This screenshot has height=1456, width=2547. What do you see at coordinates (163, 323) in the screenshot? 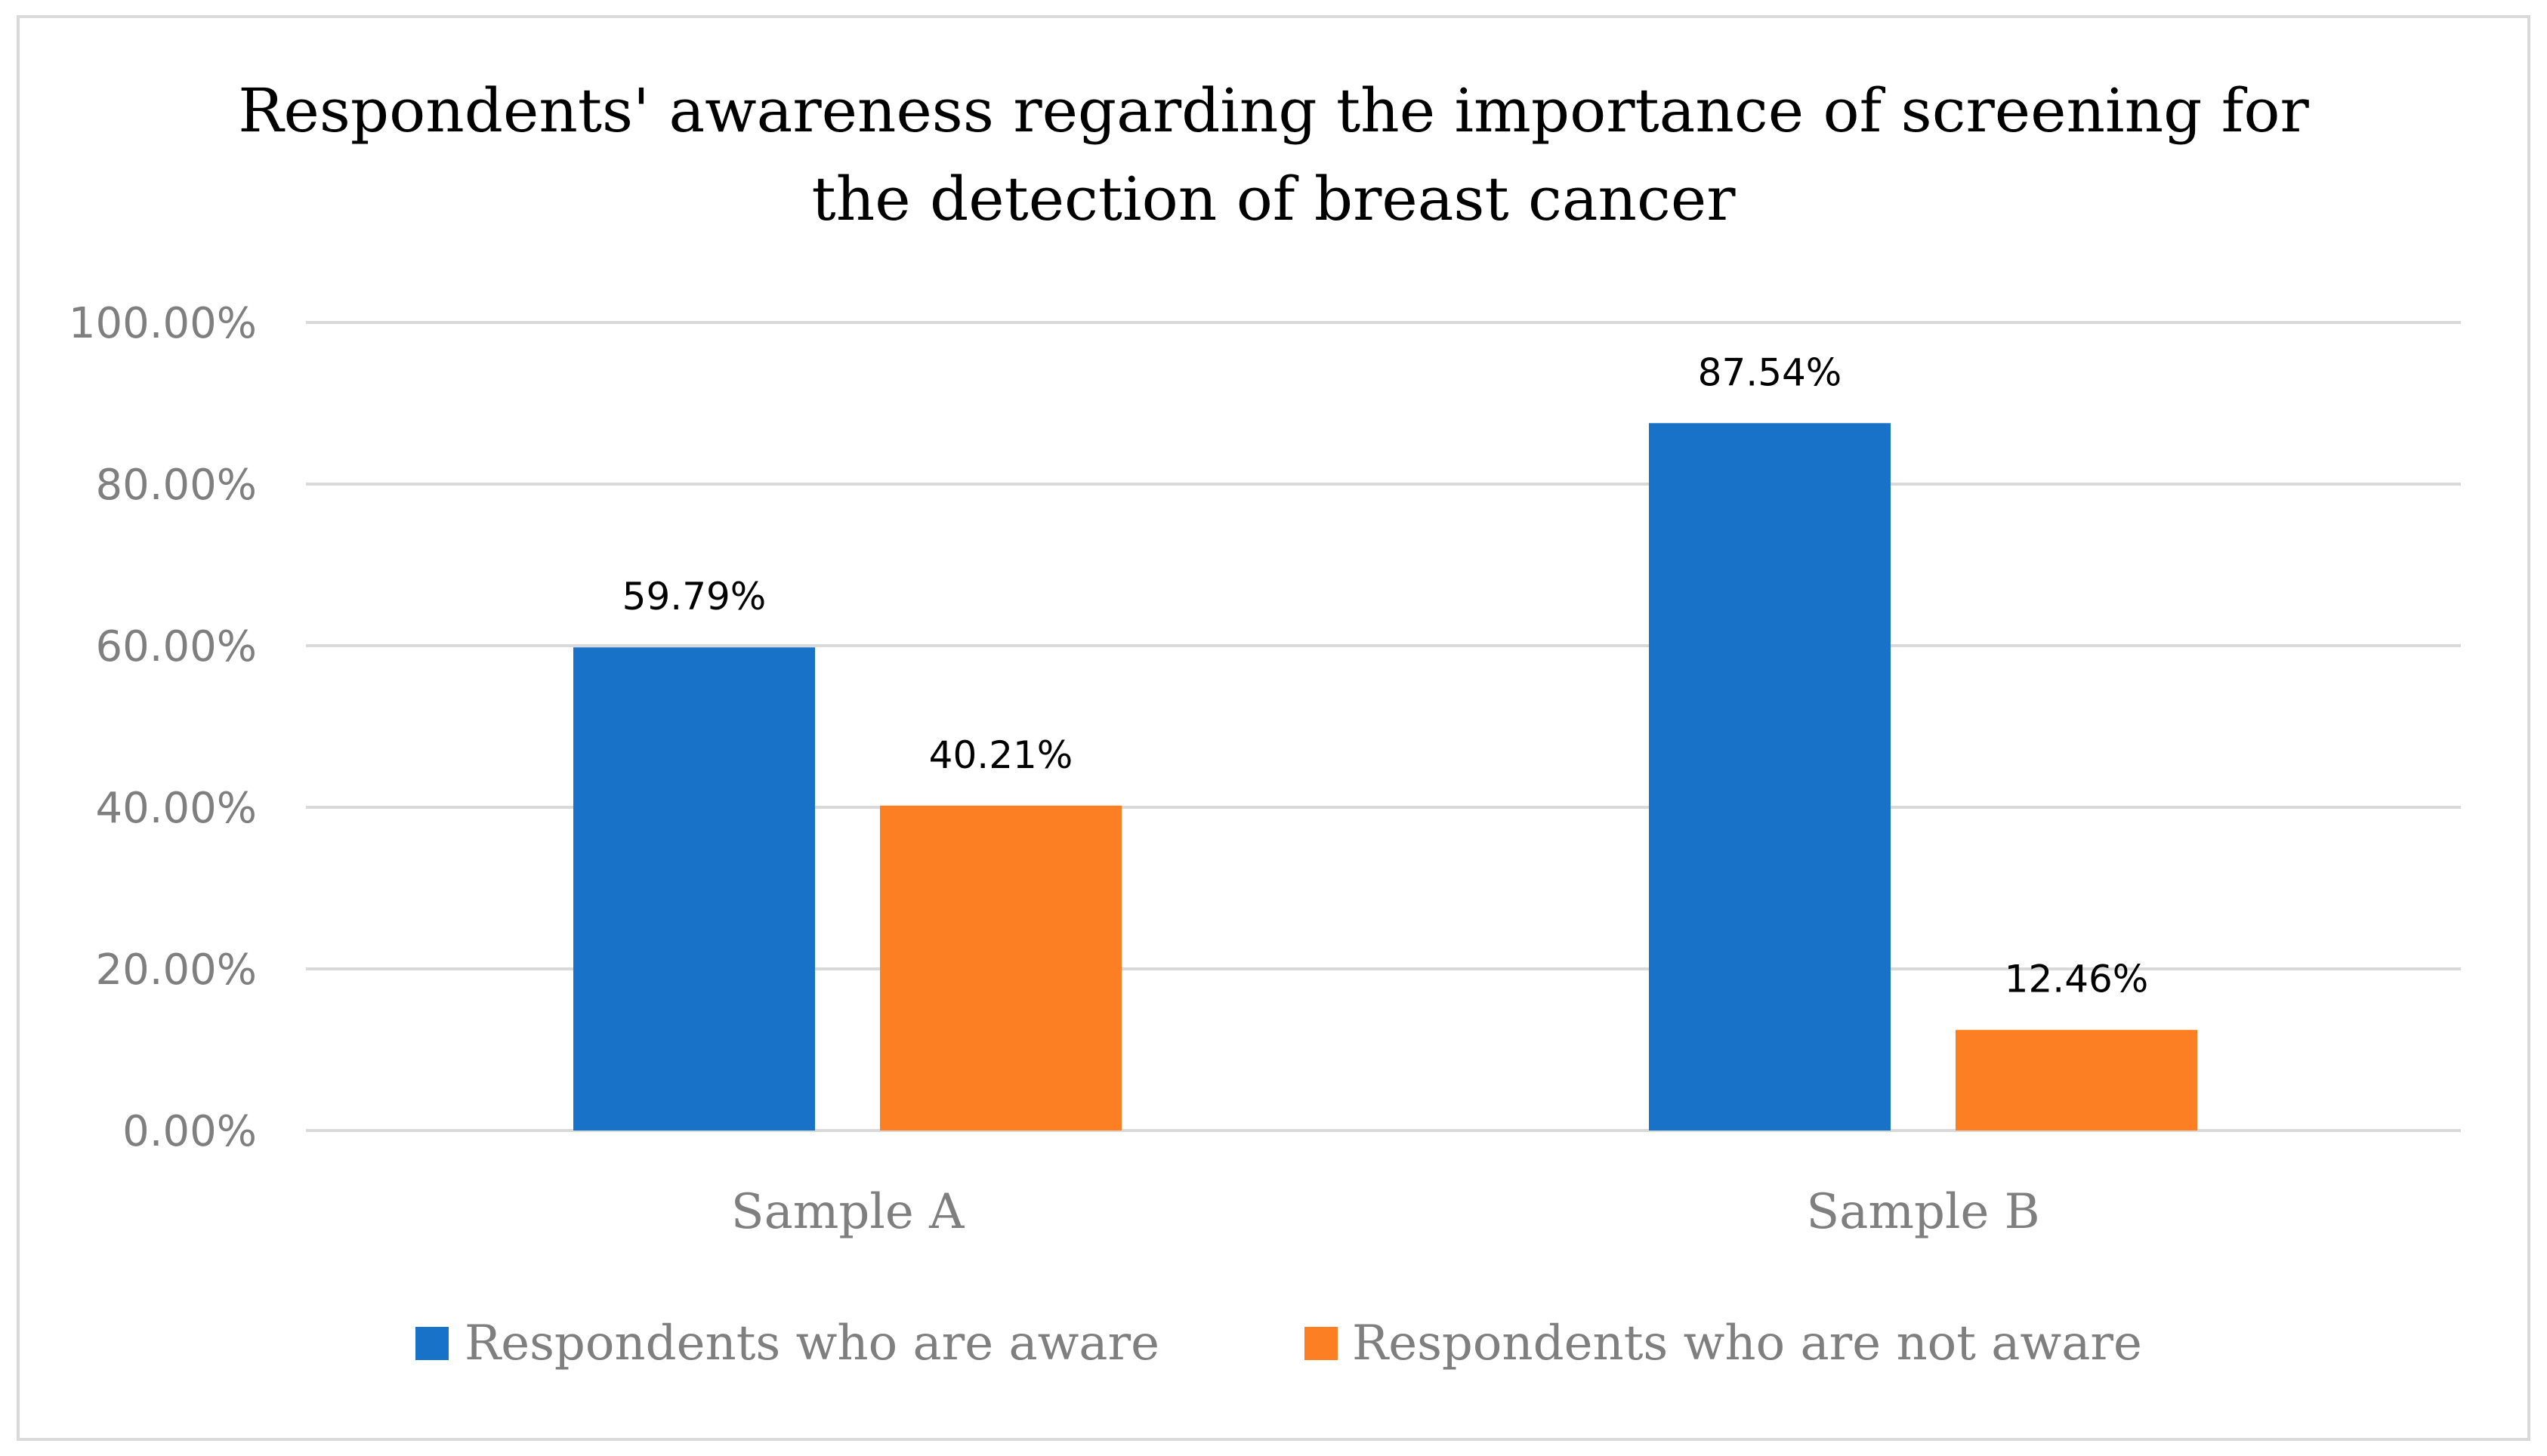
I see `y-tick-label: 100.00%` at bounding box center [163, 323].